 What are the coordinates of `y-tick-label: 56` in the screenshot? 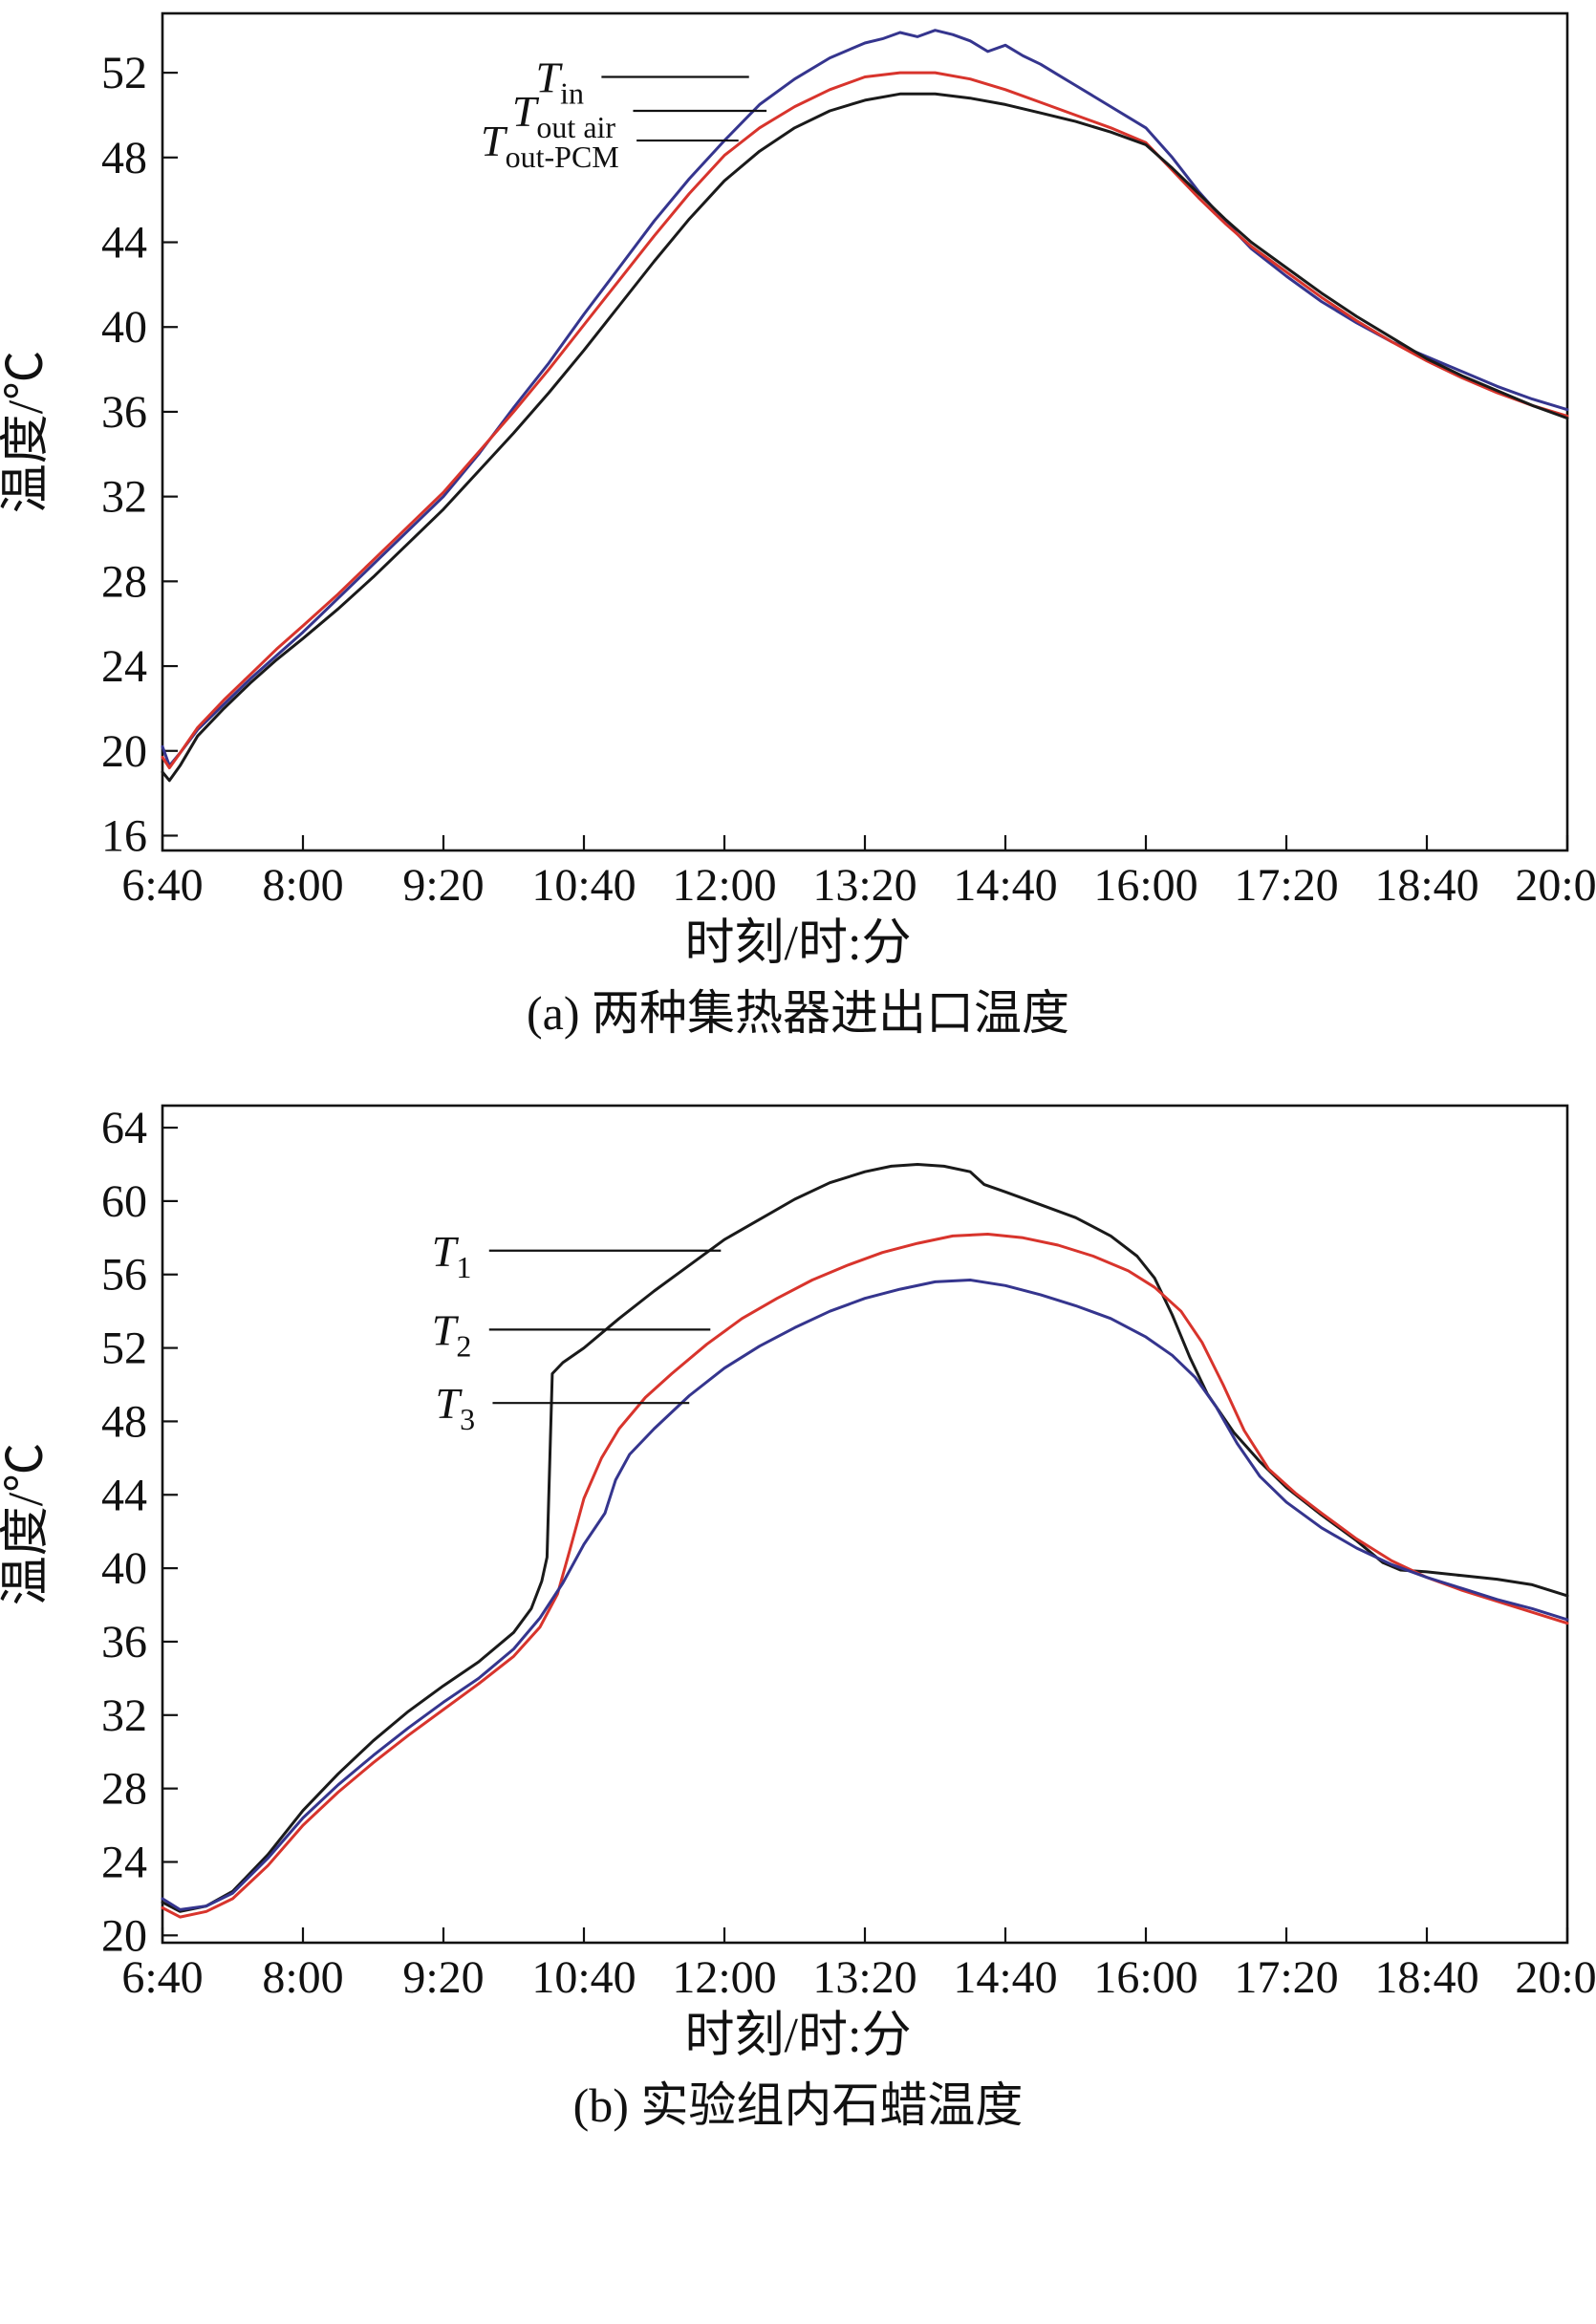 It's located at (124, 1275).